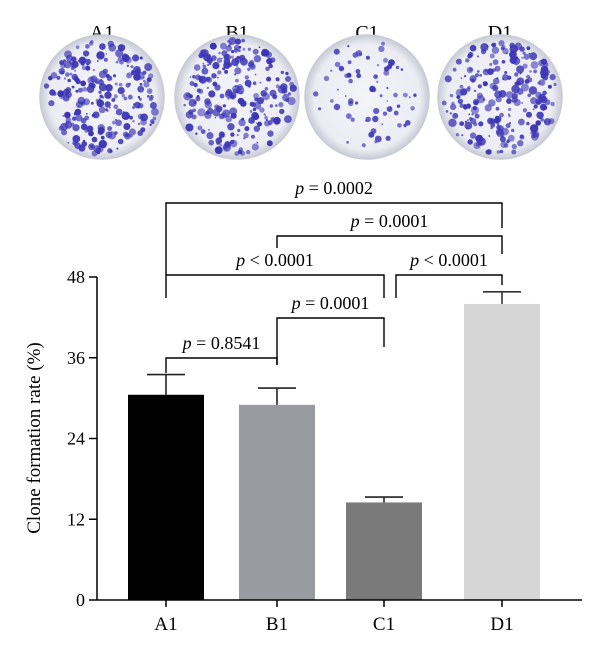 The width and height of the screenshot is (600, 656). What do you see at coordinates (502, 451) in the screenshot?
I see `bar-d1` at bounding box center [502, 451].